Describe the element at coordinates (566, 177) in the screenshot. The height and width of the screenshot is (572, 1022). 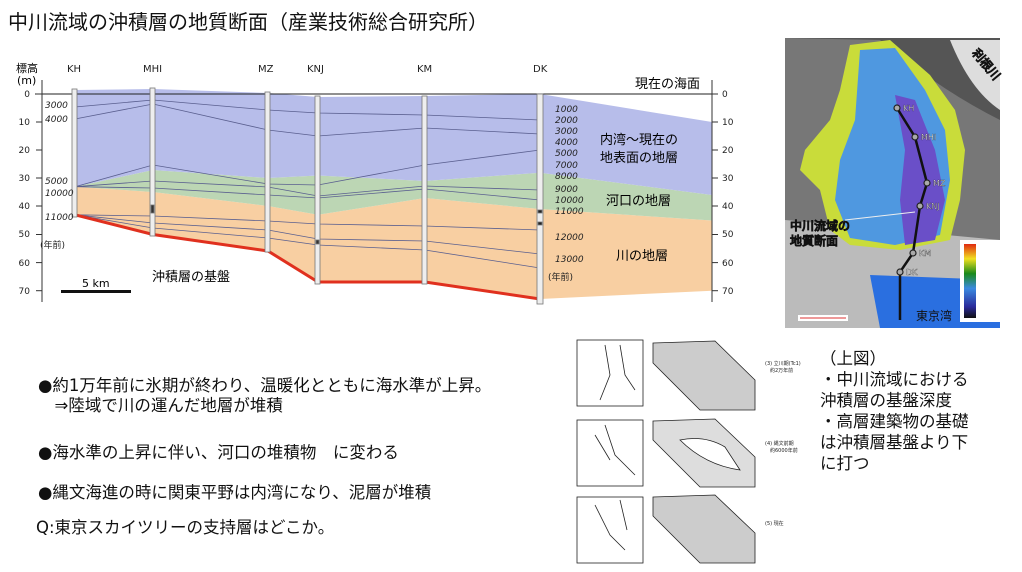
I see `age-label: 8000` at that location.